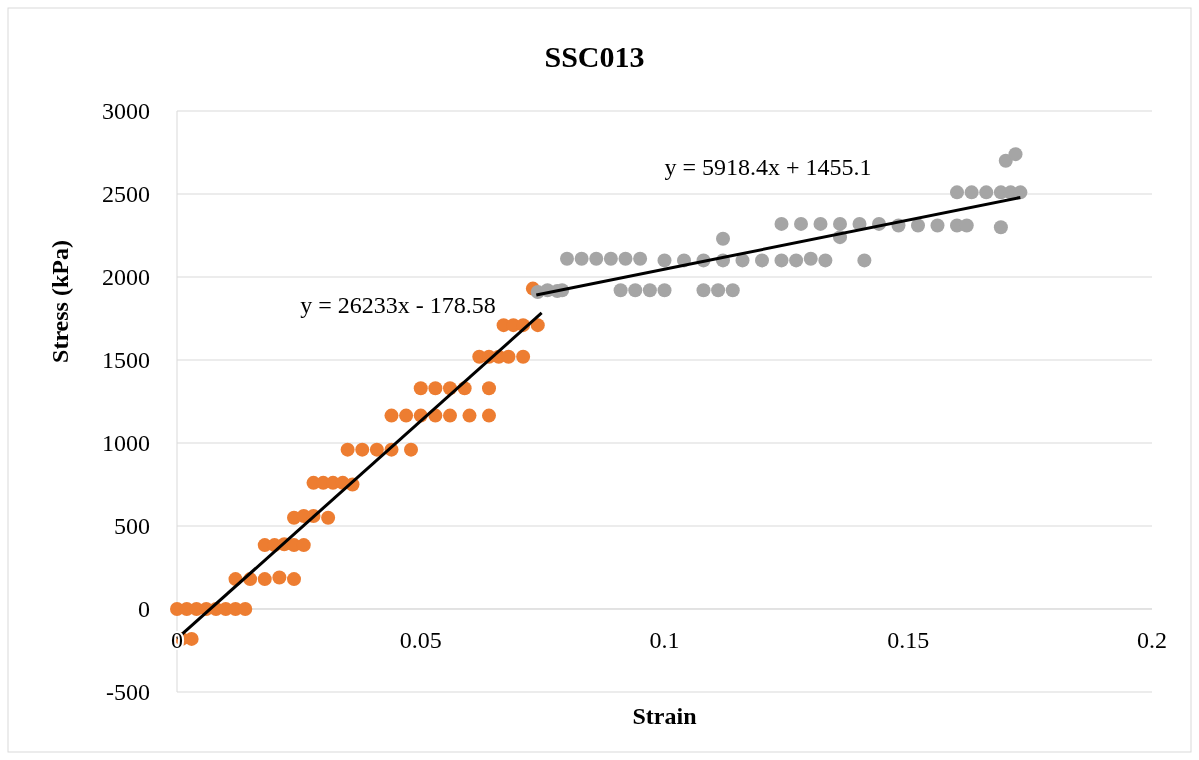 The height and width of the screenshot is (760, 1199). What do you see at coordinates (126, 443) in the screenshot?
I see `y-tick-label: 1000` at bounding box center [126, 443].